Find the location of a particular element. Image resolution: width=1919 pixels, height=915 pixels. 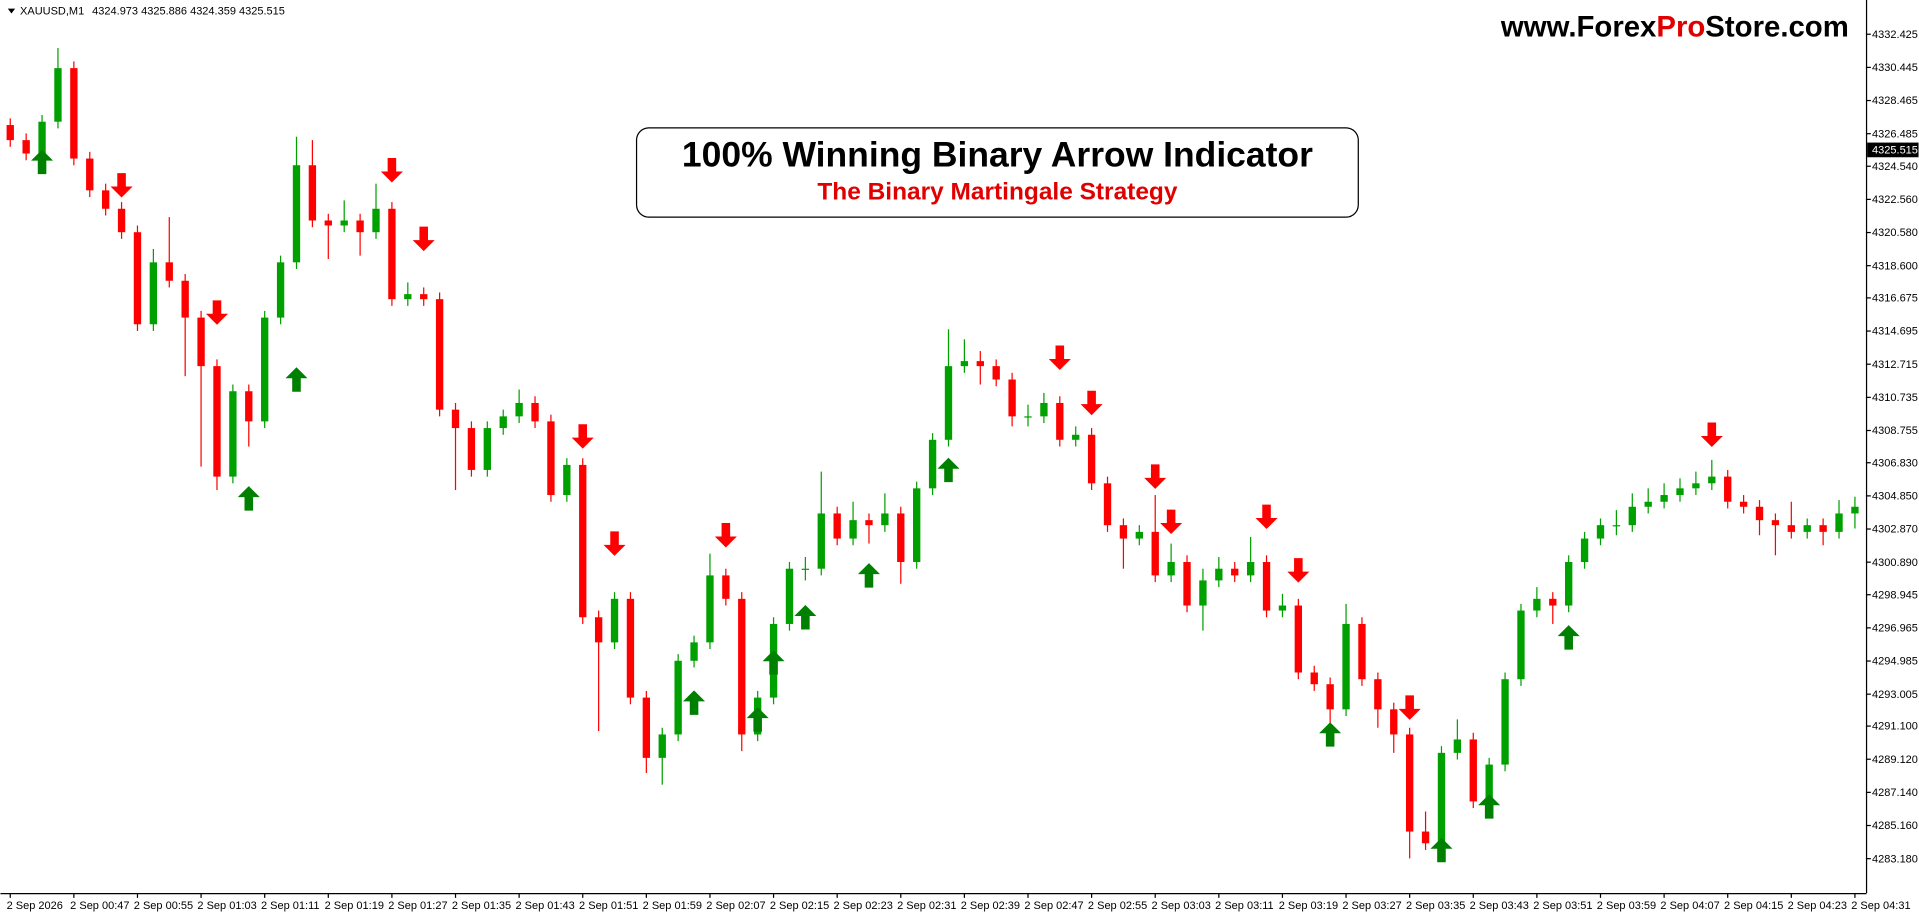

x-tick-label: 2 Sep 01:27 is located at coordinates (417, 906).